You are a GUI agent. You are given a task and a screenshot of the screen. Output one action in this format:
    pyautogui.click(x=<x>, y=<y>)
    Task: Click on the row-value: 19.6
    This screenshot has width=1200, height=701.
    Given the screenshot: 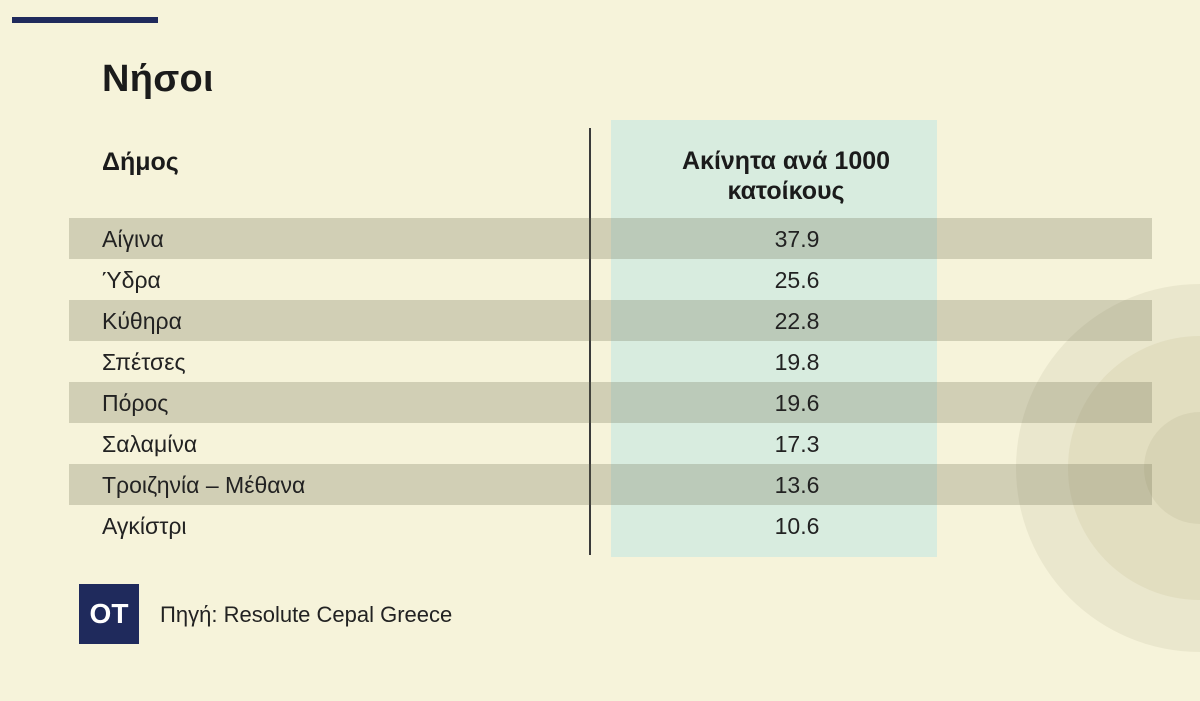 What is the action you would take?
    pyautogui.click(x=797, y=403)
    